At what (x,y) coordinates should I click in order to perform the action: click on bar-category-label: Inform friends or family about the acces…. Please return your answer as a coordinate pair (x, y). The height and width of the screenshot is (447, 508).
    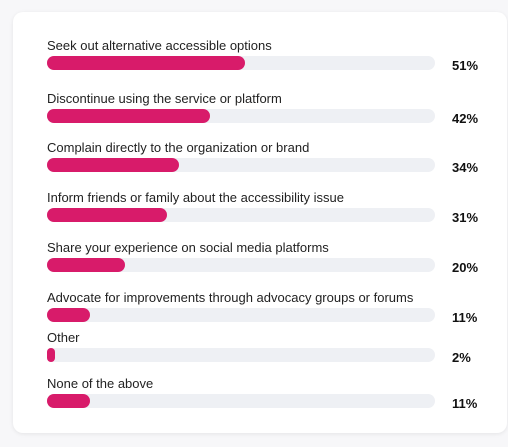
    Looking at the image, I should click on (195, 197).